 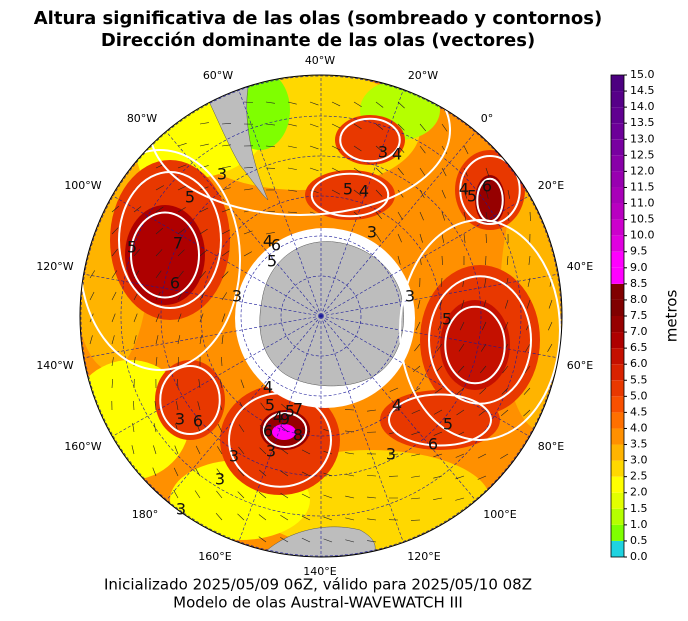 I want to click on colorbar-tick-label: 0.5, so click(x=639, y=540).